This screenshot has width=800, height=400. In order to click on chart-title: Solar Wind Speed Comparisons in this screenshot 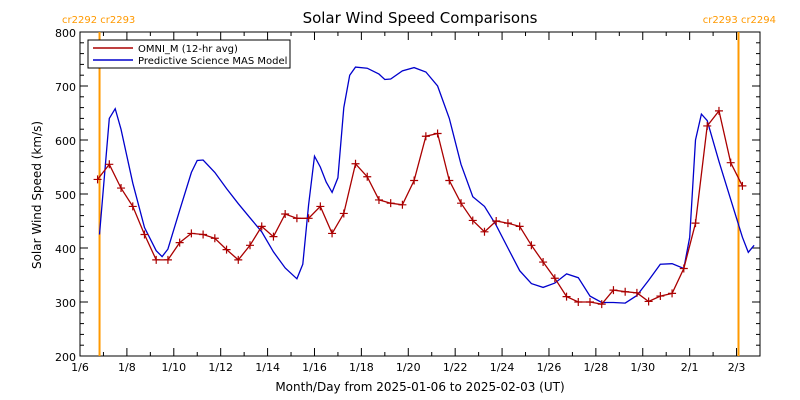, I will do `click(420, 18)`.